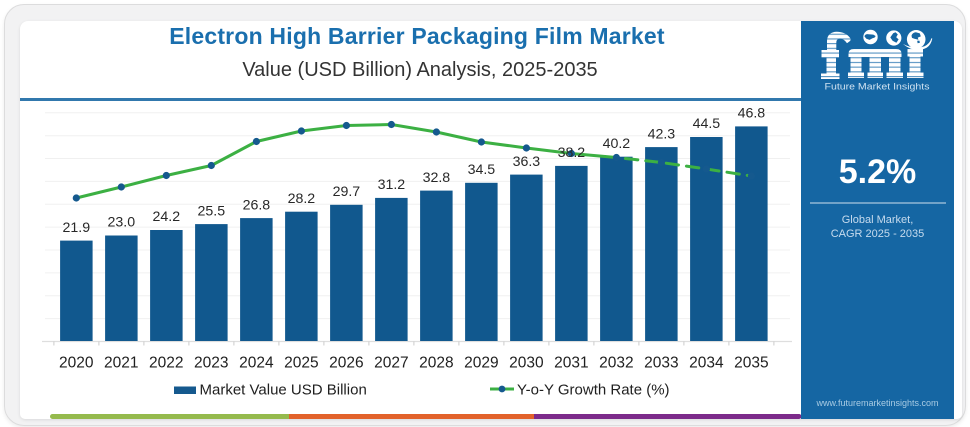  I want to click on svg-text: 2028, so click(436, 363).